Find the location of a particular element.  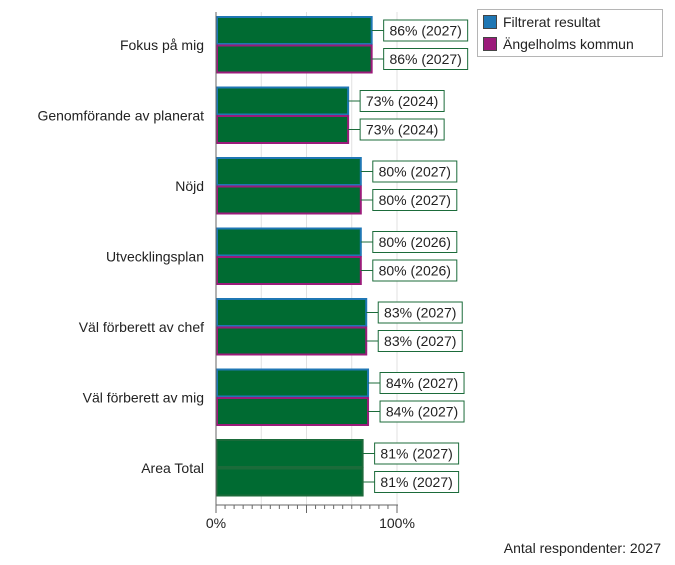

x-tick-label: 100% is located at coordinates (397, 523).